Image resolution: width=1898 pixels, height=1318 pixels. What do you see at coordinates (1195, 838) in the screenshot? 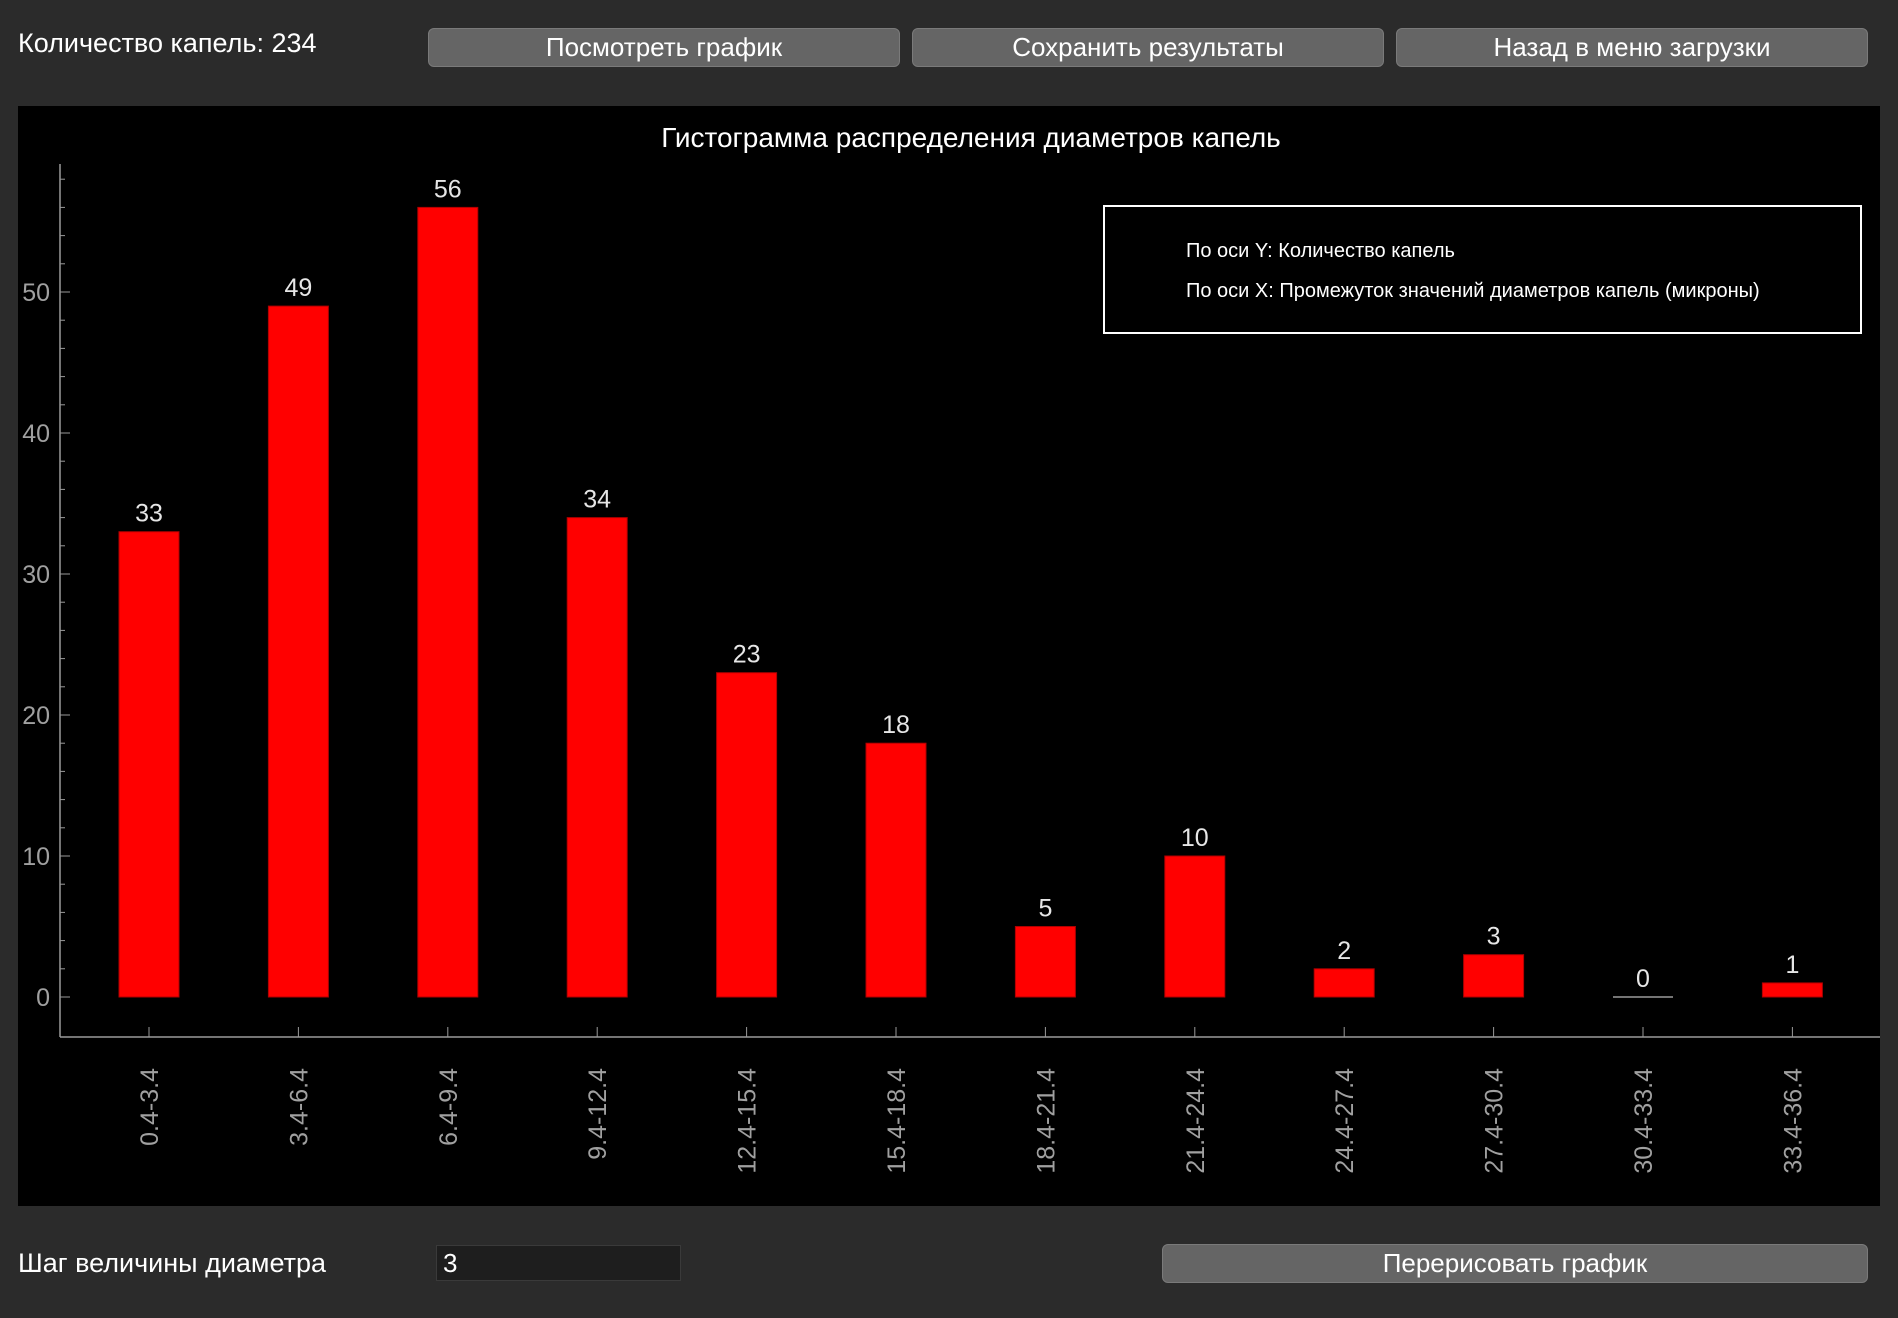
I see `bar-value-label: 10` at bounding box center [1195, 838].